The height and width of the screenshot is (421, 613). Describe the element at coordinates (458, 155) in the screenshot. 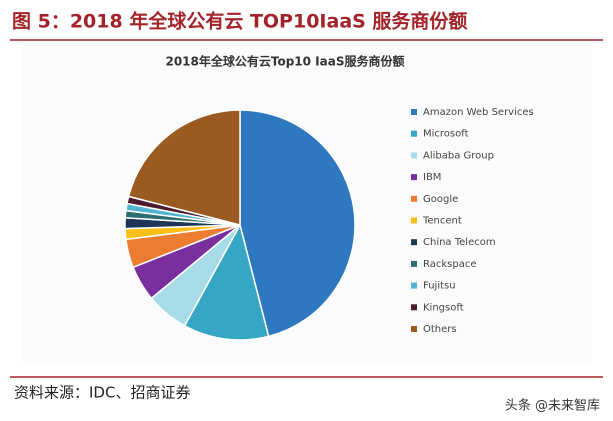

I see `legend-label: Alibaba Group` at that location.